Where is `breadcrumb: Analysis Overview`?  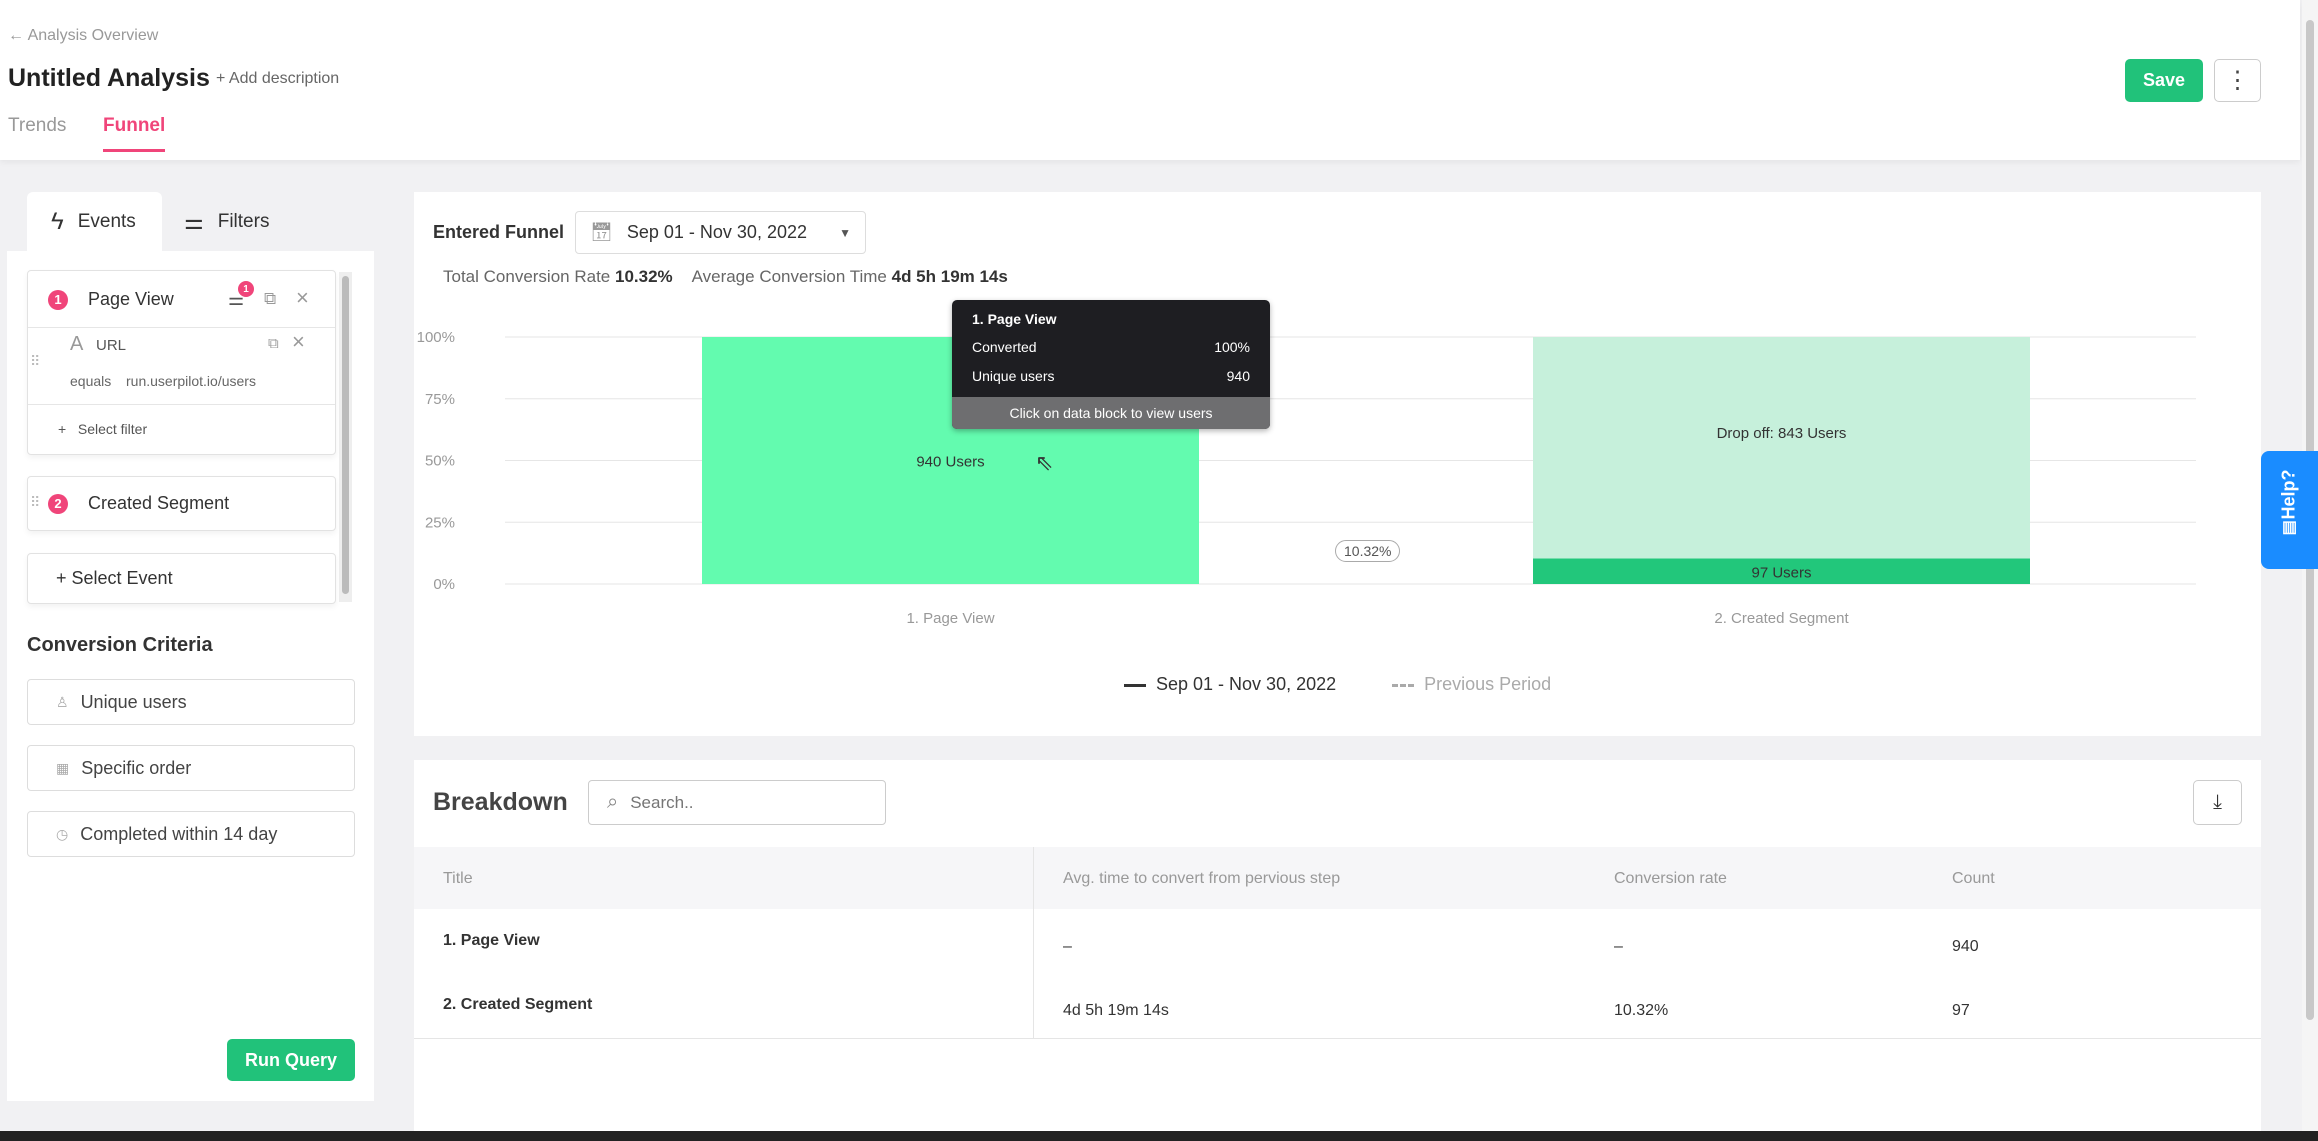
breadcrumb: Analysis Overview is located at coordinates (93, 35).